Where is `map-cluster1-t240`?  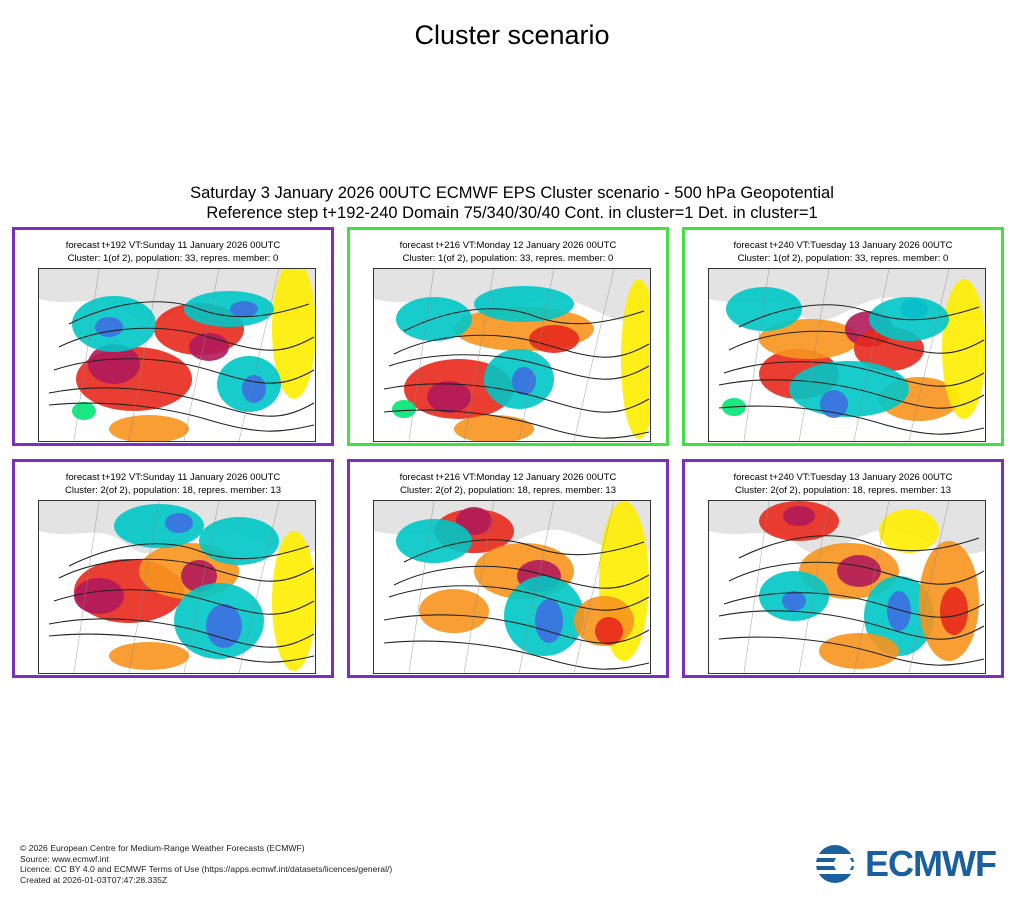 map-cluster1-t240 is located at coordinates (847, 355).